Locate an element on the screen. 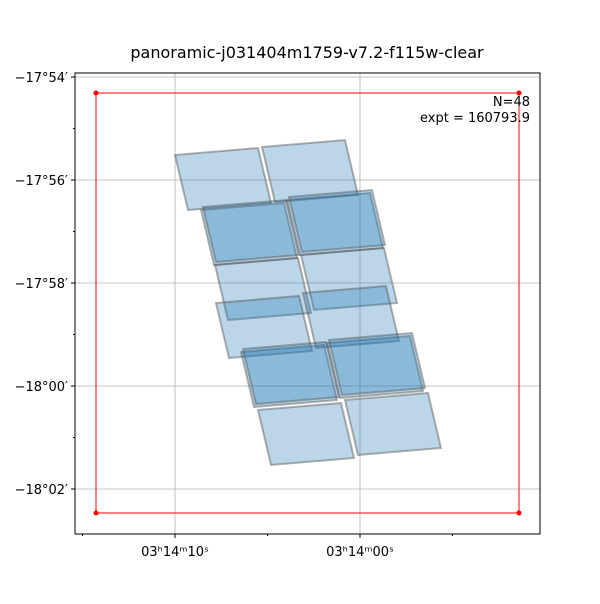 The height and width of the screenshot is (604, 600). x-tick-label: 03ʰ14ᵐ10ˢ is located at coordinates (175, 552).